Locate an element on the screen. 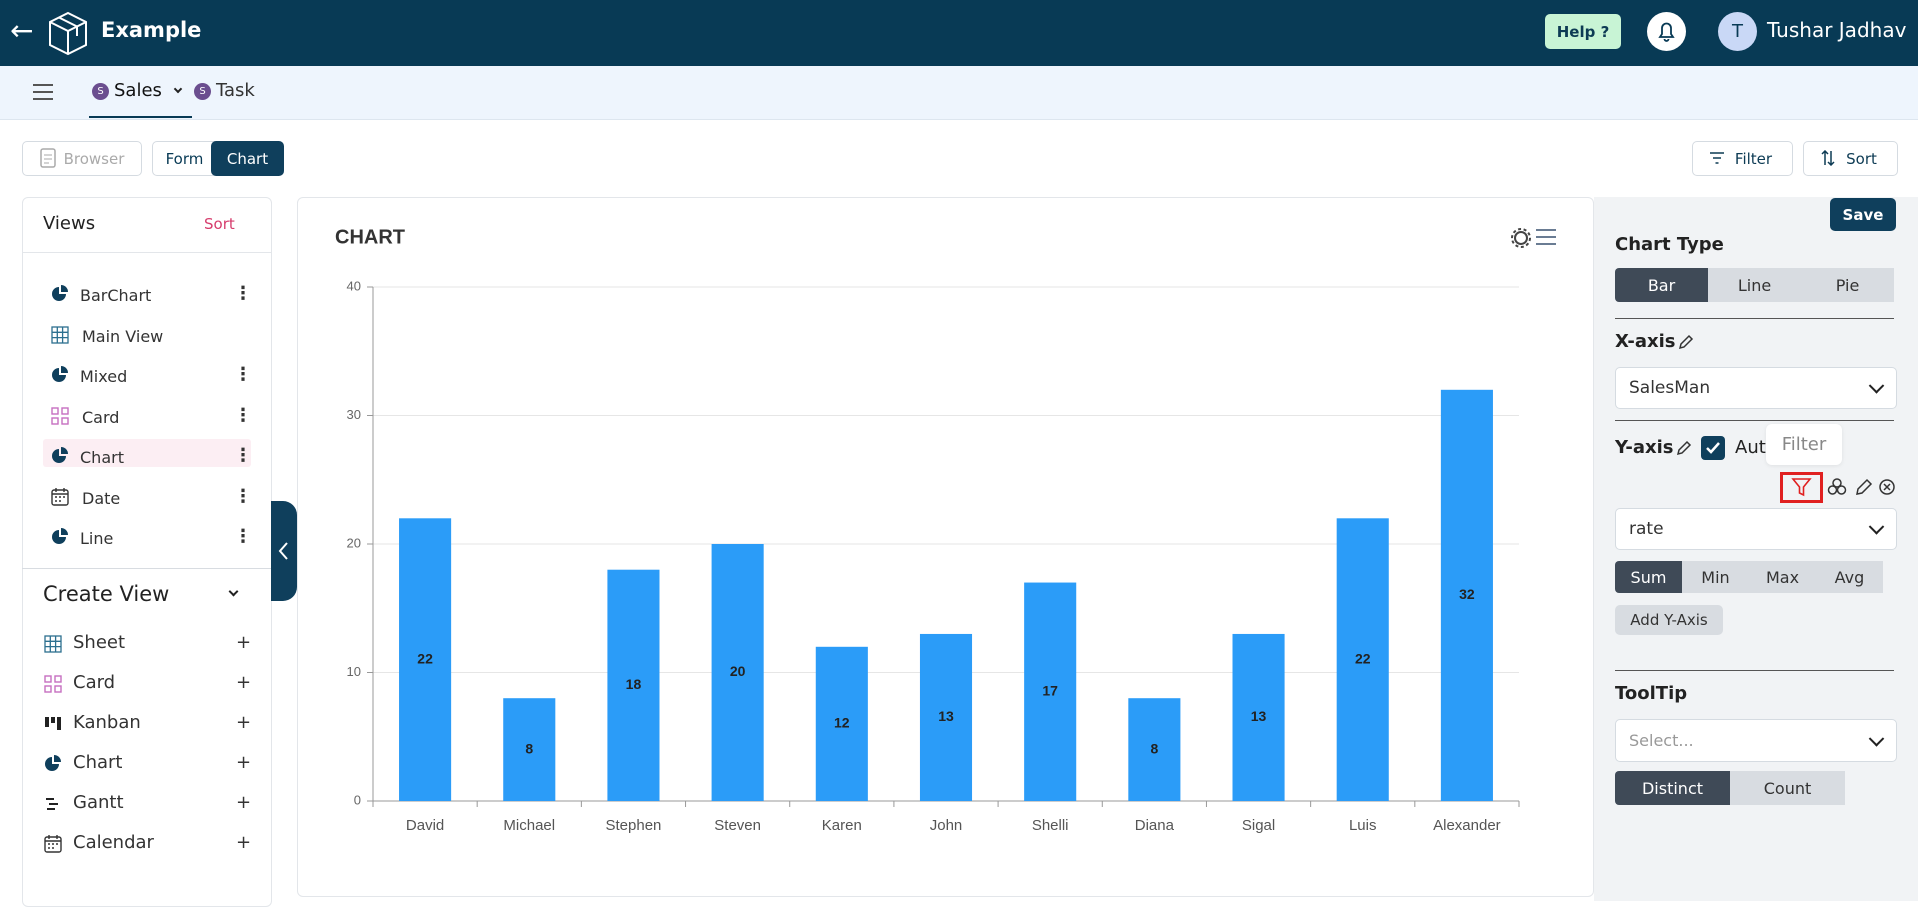  notification-button is located at coordinates (1666, 31).